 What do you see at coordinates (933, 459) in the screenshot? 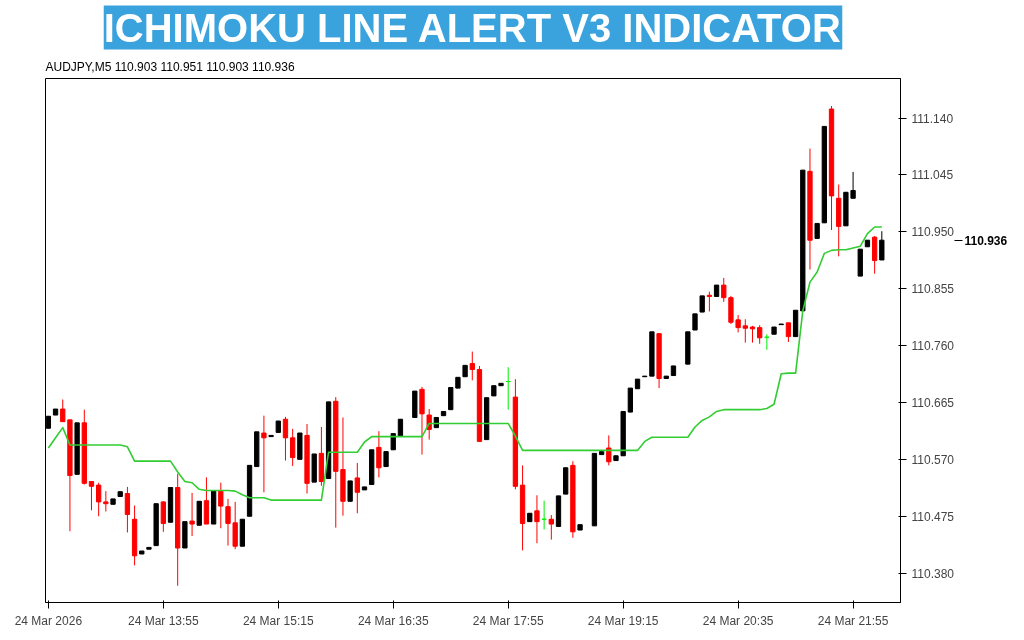
I see `y-tick-label: 110.570` at bounding box center [933, 459].